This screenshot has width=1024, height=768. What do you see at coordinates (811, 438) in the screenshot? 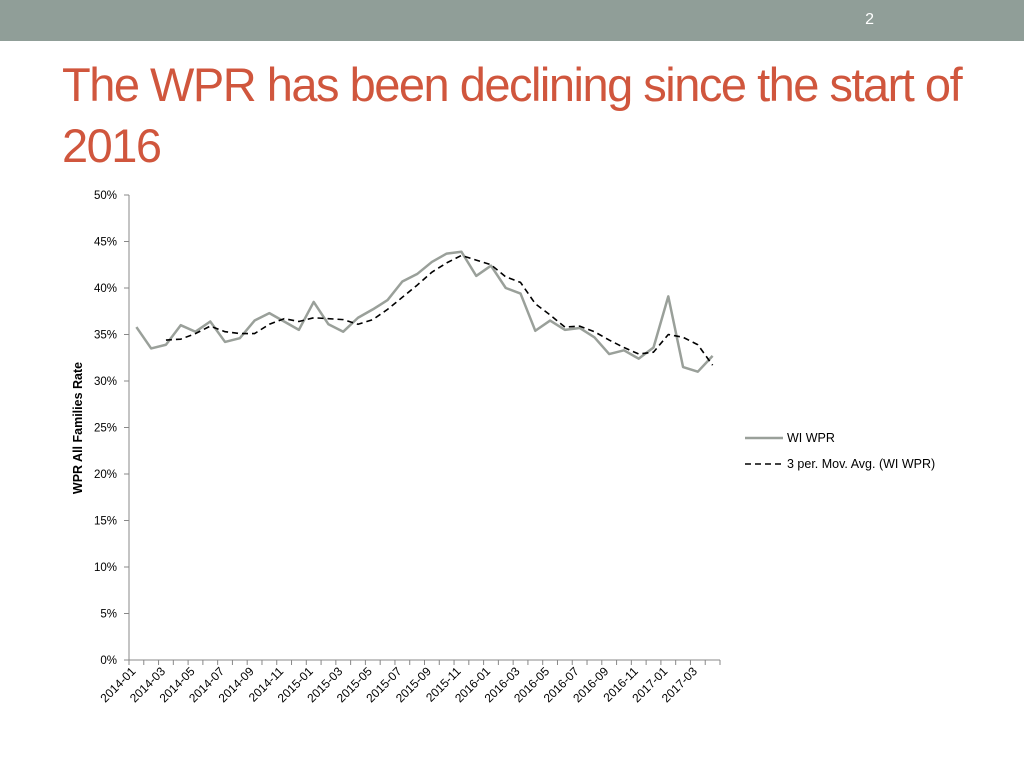
I see `legend-label-wi-wpr: WI WPR` at bounding box center [811, 438].